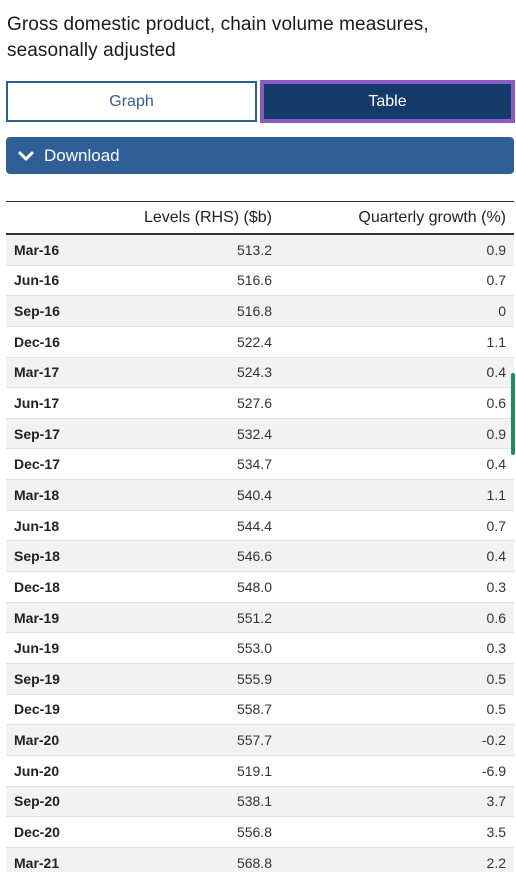 The image size is (516, 872). What do you see at coordinates (254, 311) in the screenshot?
I see `cell-levels: 516.8` at bounding box center [254, 311].